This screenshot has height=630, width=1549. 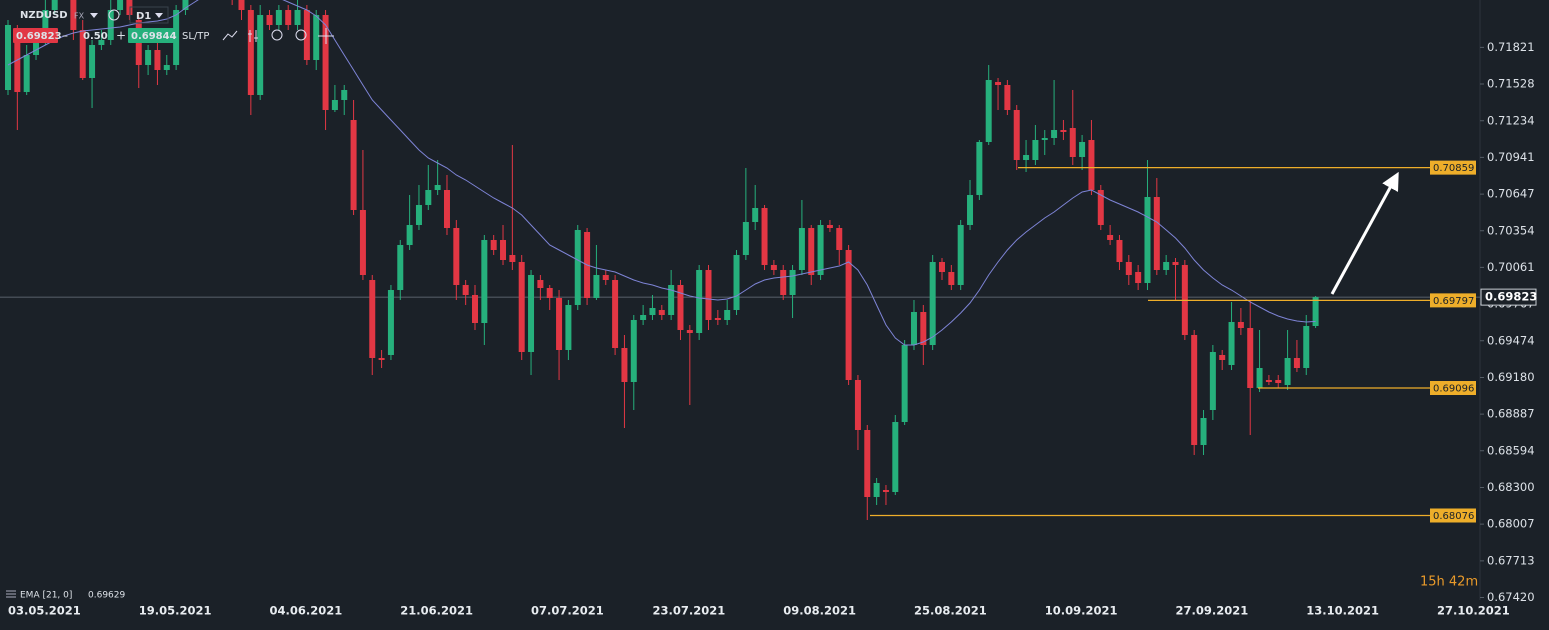 What do you see at coordinates (65, 36) in the screenshot?
I see `lot-minus: –` at bounding box center [65, 36].